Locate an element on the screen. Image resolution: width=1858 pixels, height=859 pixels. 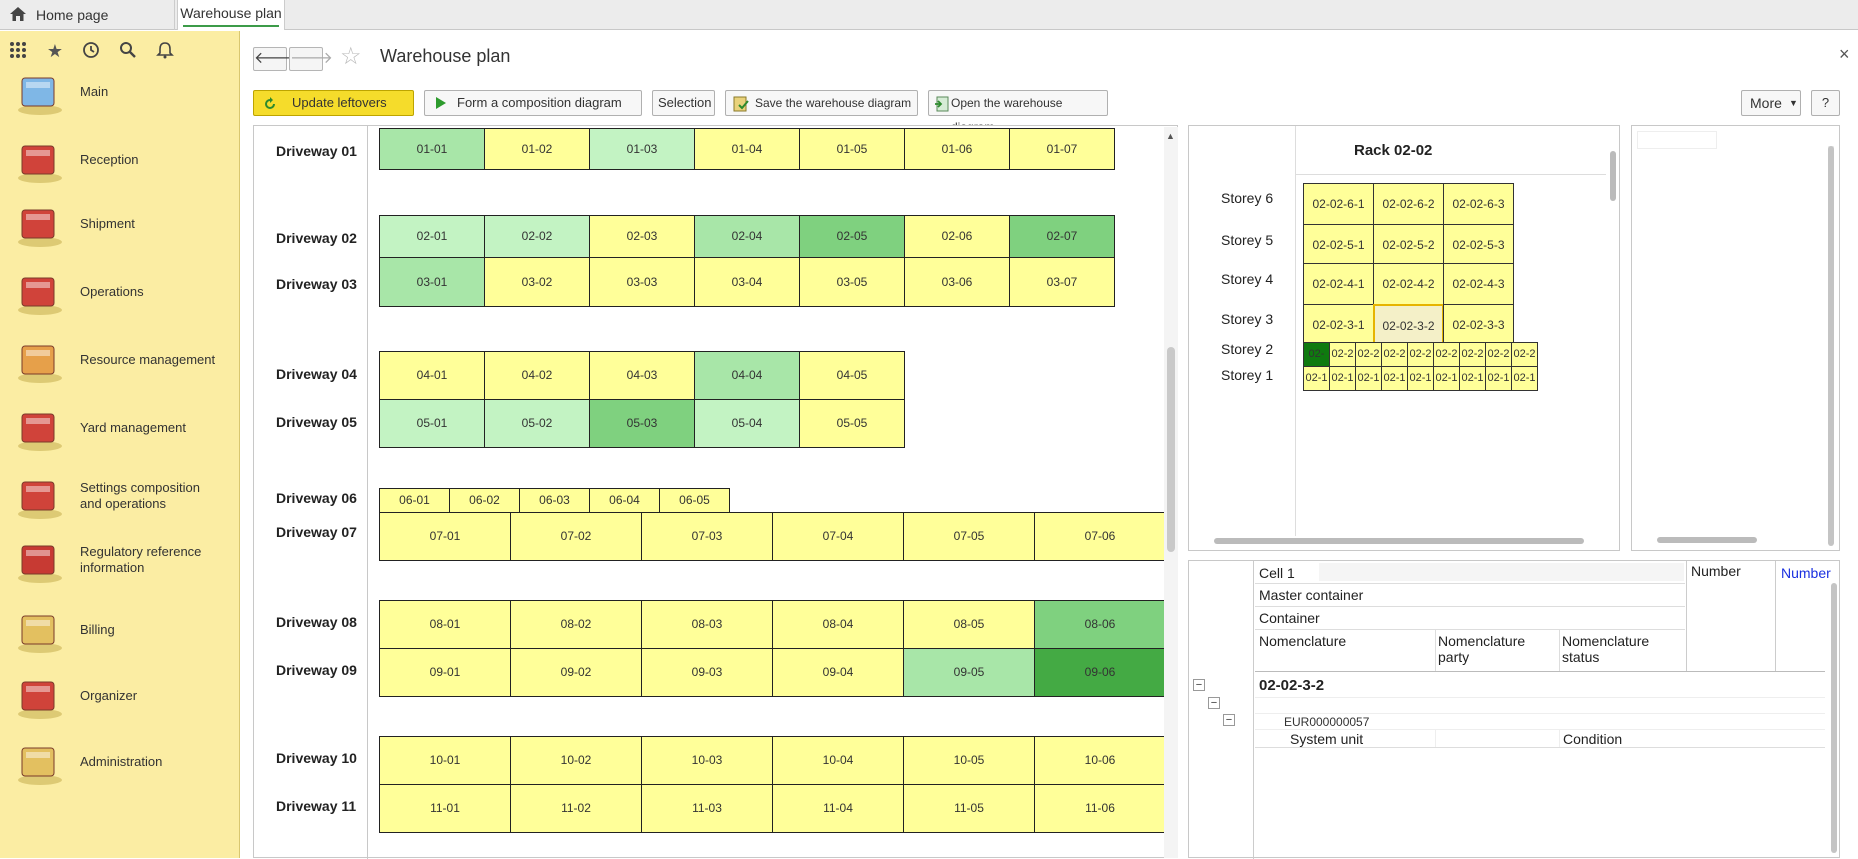
rack-cell: 02-02-4-2 is located at coordinates (1408, 284).